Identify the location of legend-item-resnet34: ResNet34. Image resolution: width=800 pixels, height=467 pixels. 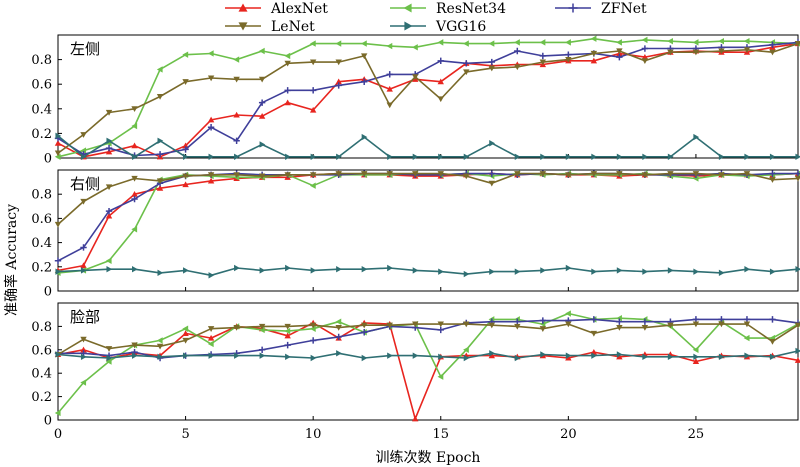
(448, 9).